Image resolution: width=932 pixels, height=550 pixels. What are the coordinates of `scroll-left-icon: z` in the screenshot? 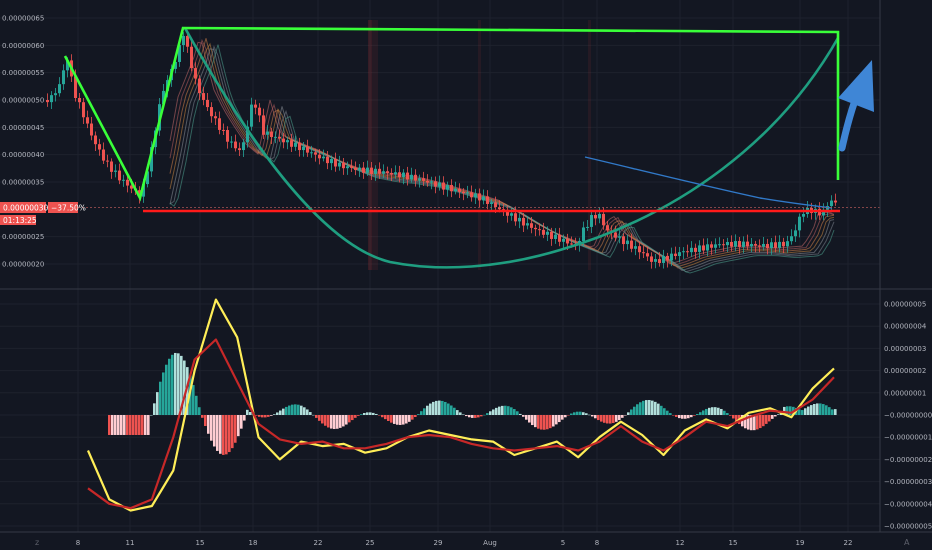 It's located at (37, 542).